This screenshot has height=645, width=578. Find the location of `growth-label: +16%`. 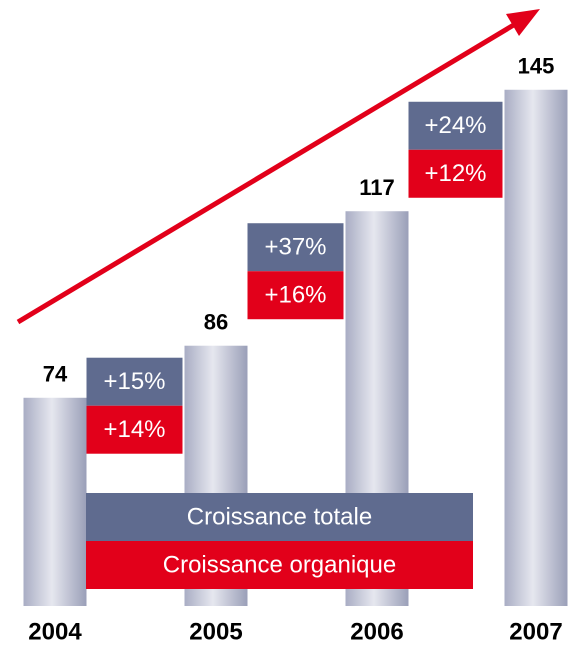

growth-label: +16% is located at coordinates (295, 295).